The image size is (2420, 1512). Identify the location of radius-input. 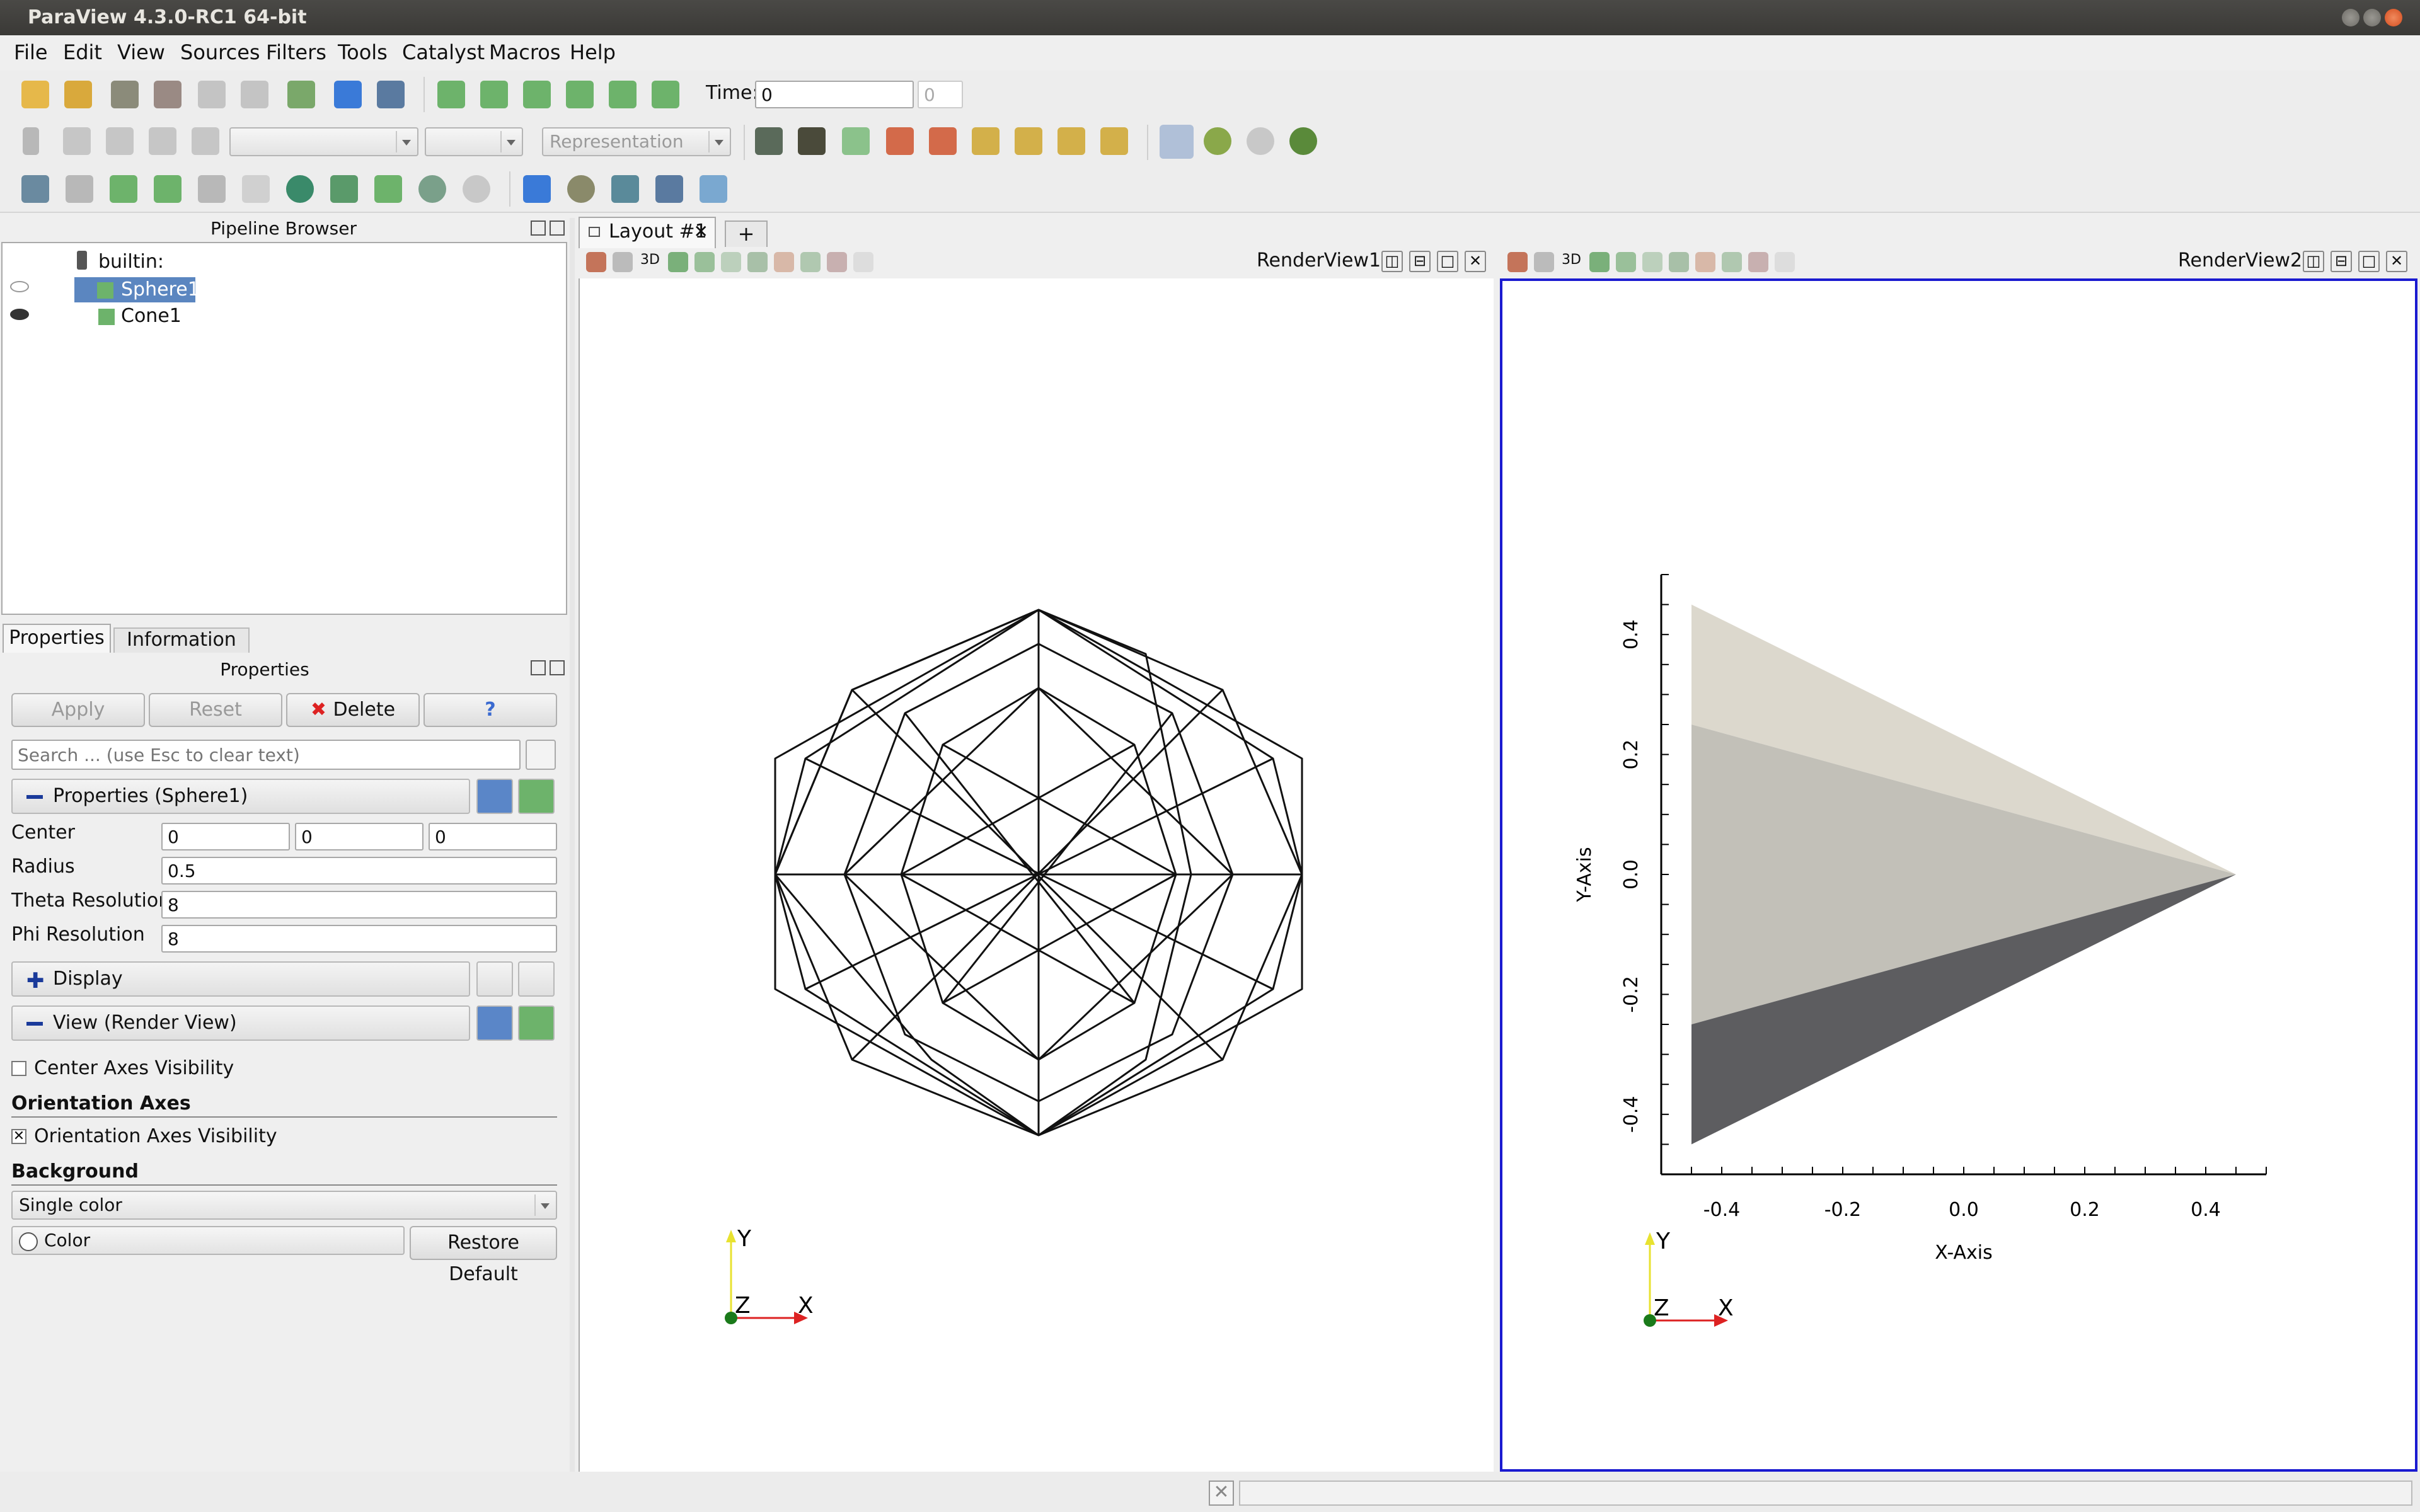
(359, 871).